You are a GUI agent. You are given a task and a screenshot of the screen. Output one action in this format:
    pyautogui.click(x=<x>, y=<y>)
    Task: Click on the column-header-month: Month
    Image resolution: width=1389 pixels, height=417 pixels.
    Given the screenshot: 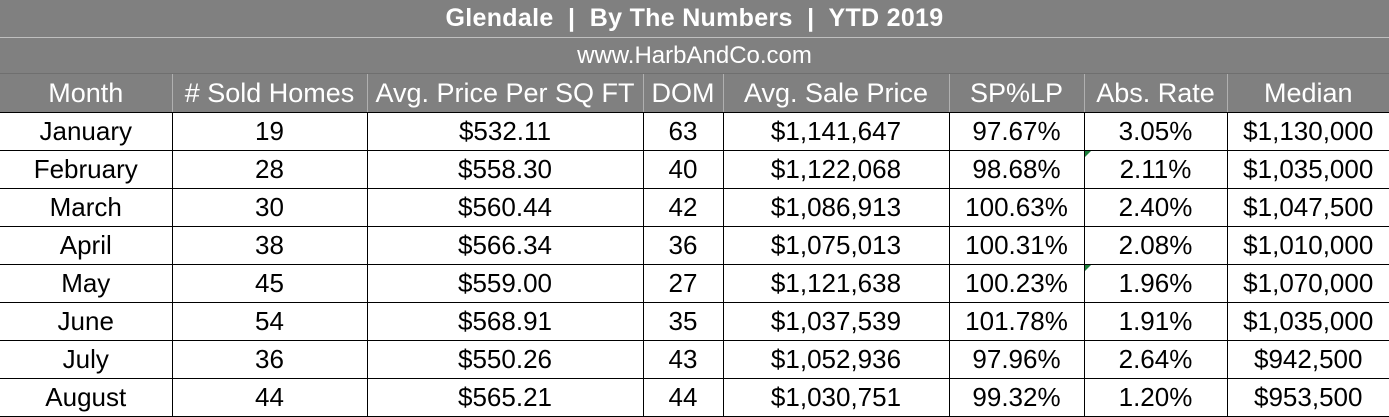 What is the action you would take?
    pyautogui.click(x=86, y=93)
    